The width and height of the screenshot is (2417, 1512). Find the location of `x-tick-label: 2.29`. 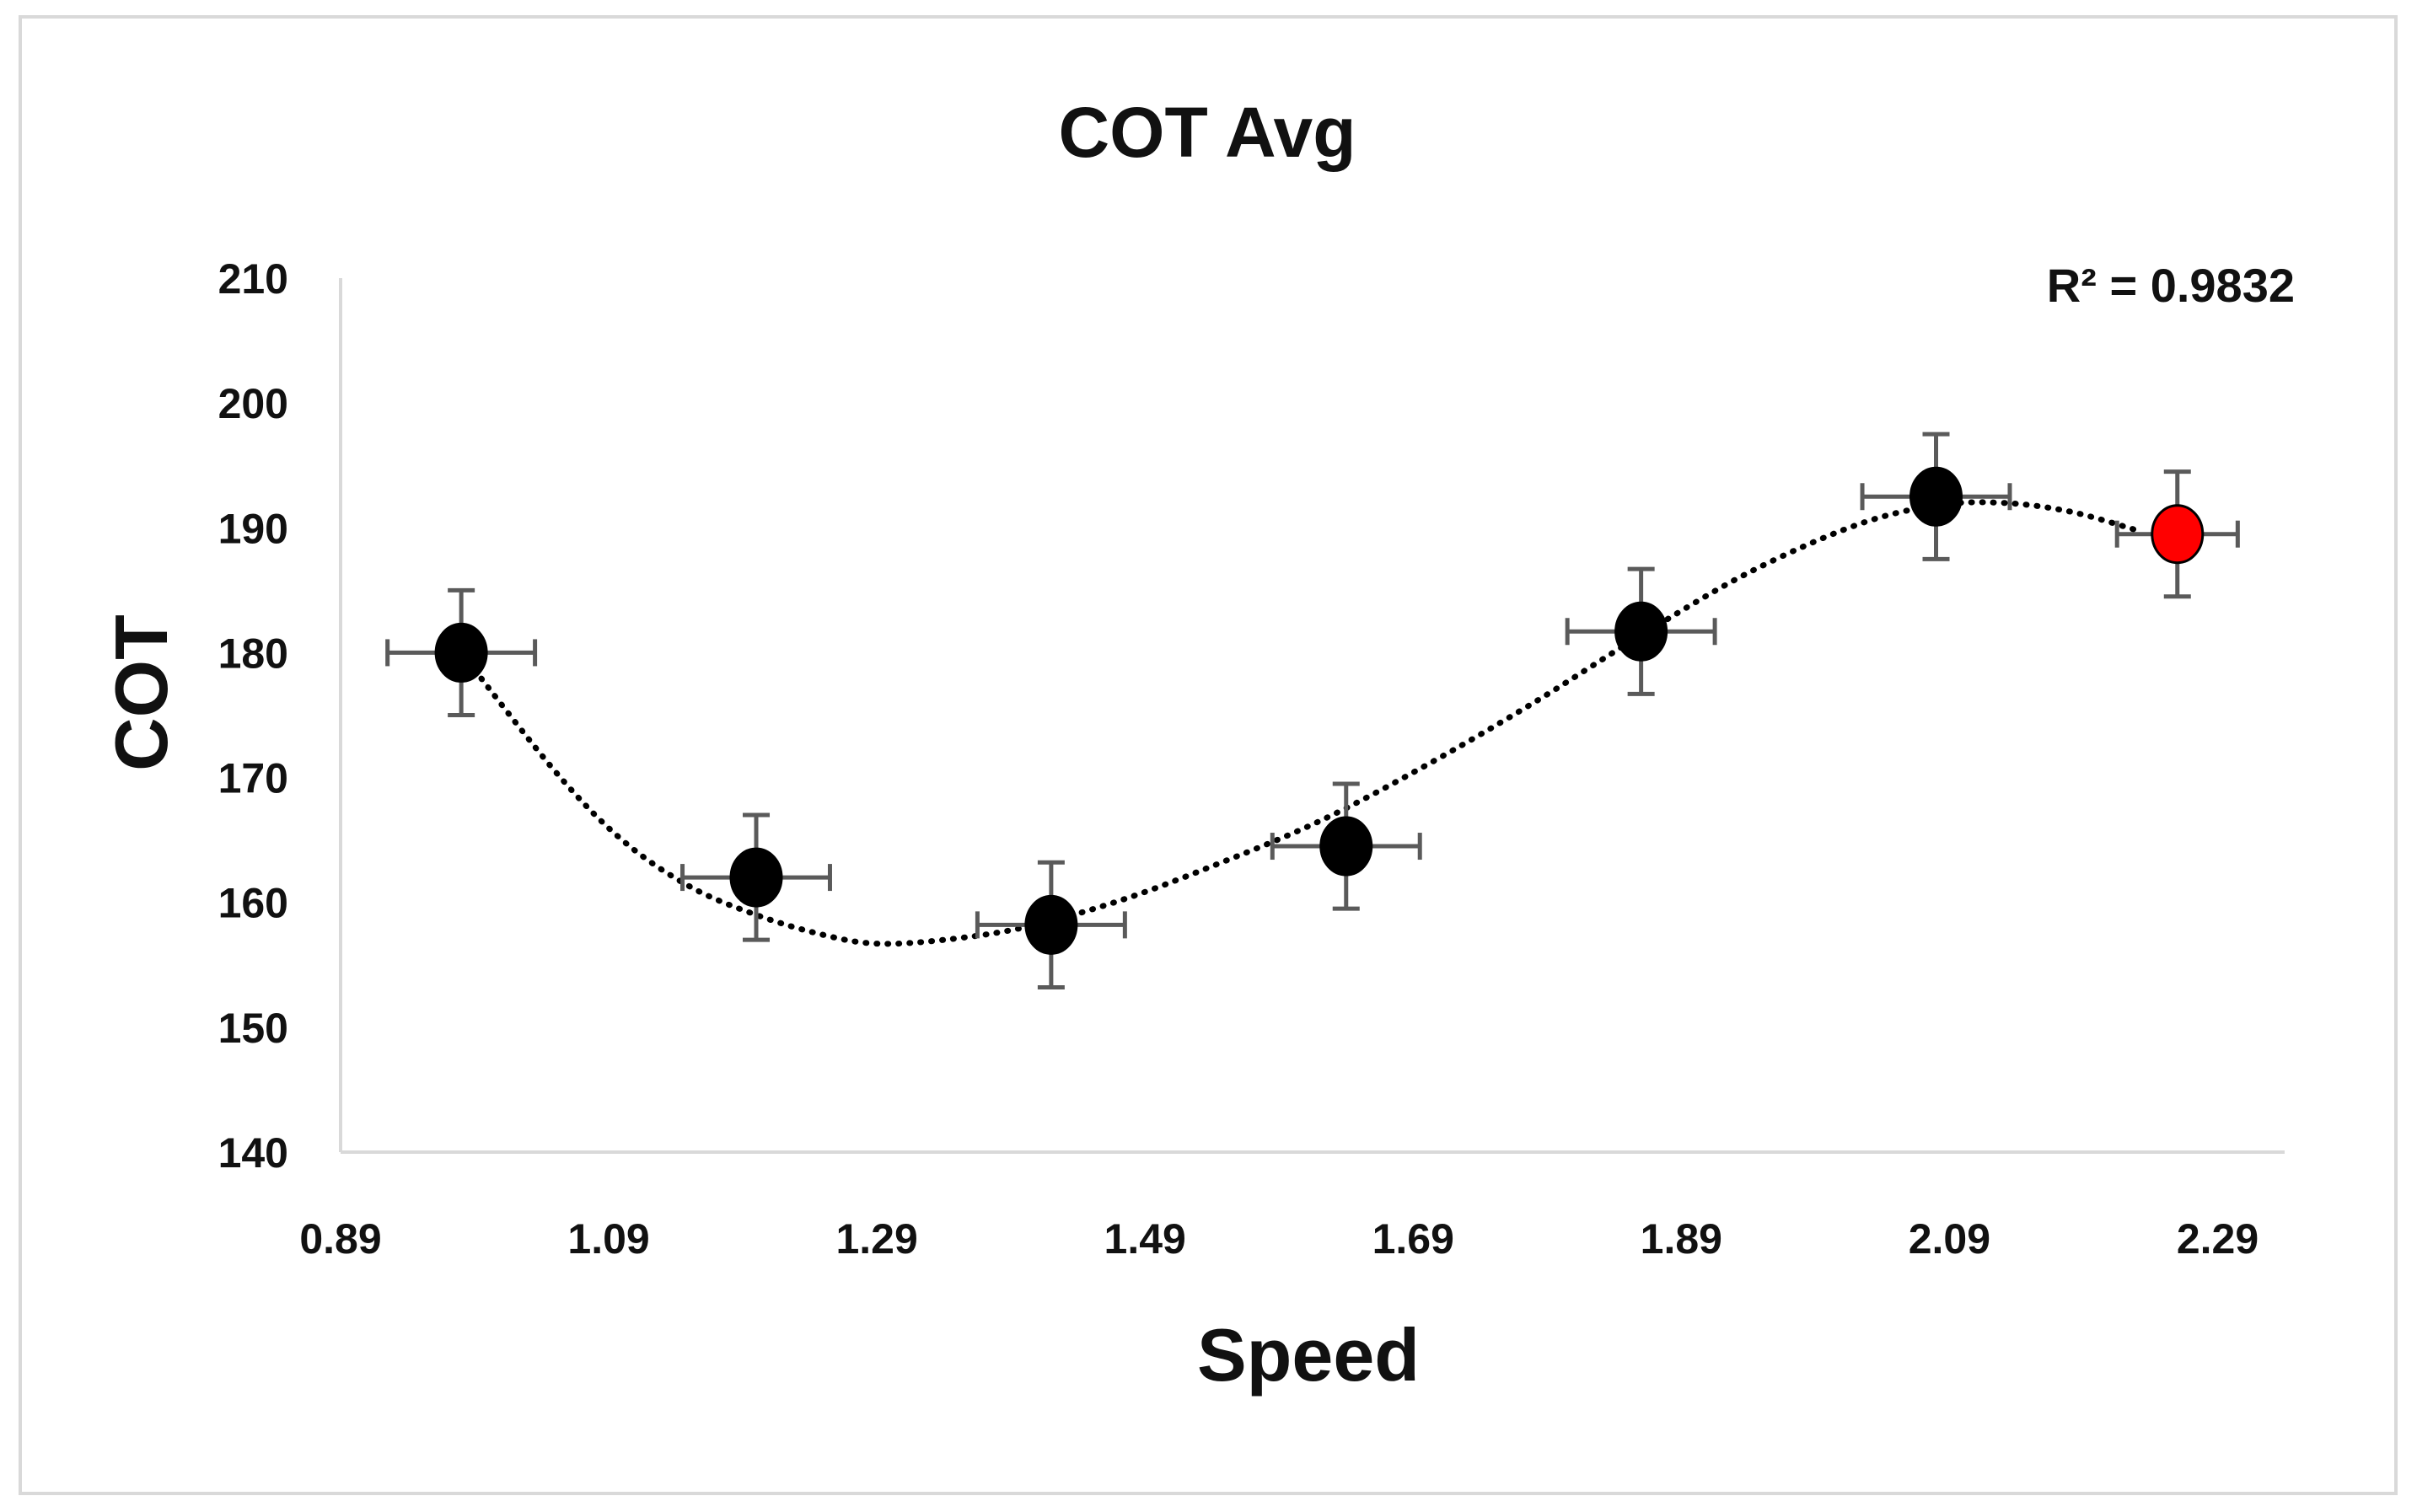

x-tick-label: 2.29 is located at coordinates (2218, 1239).